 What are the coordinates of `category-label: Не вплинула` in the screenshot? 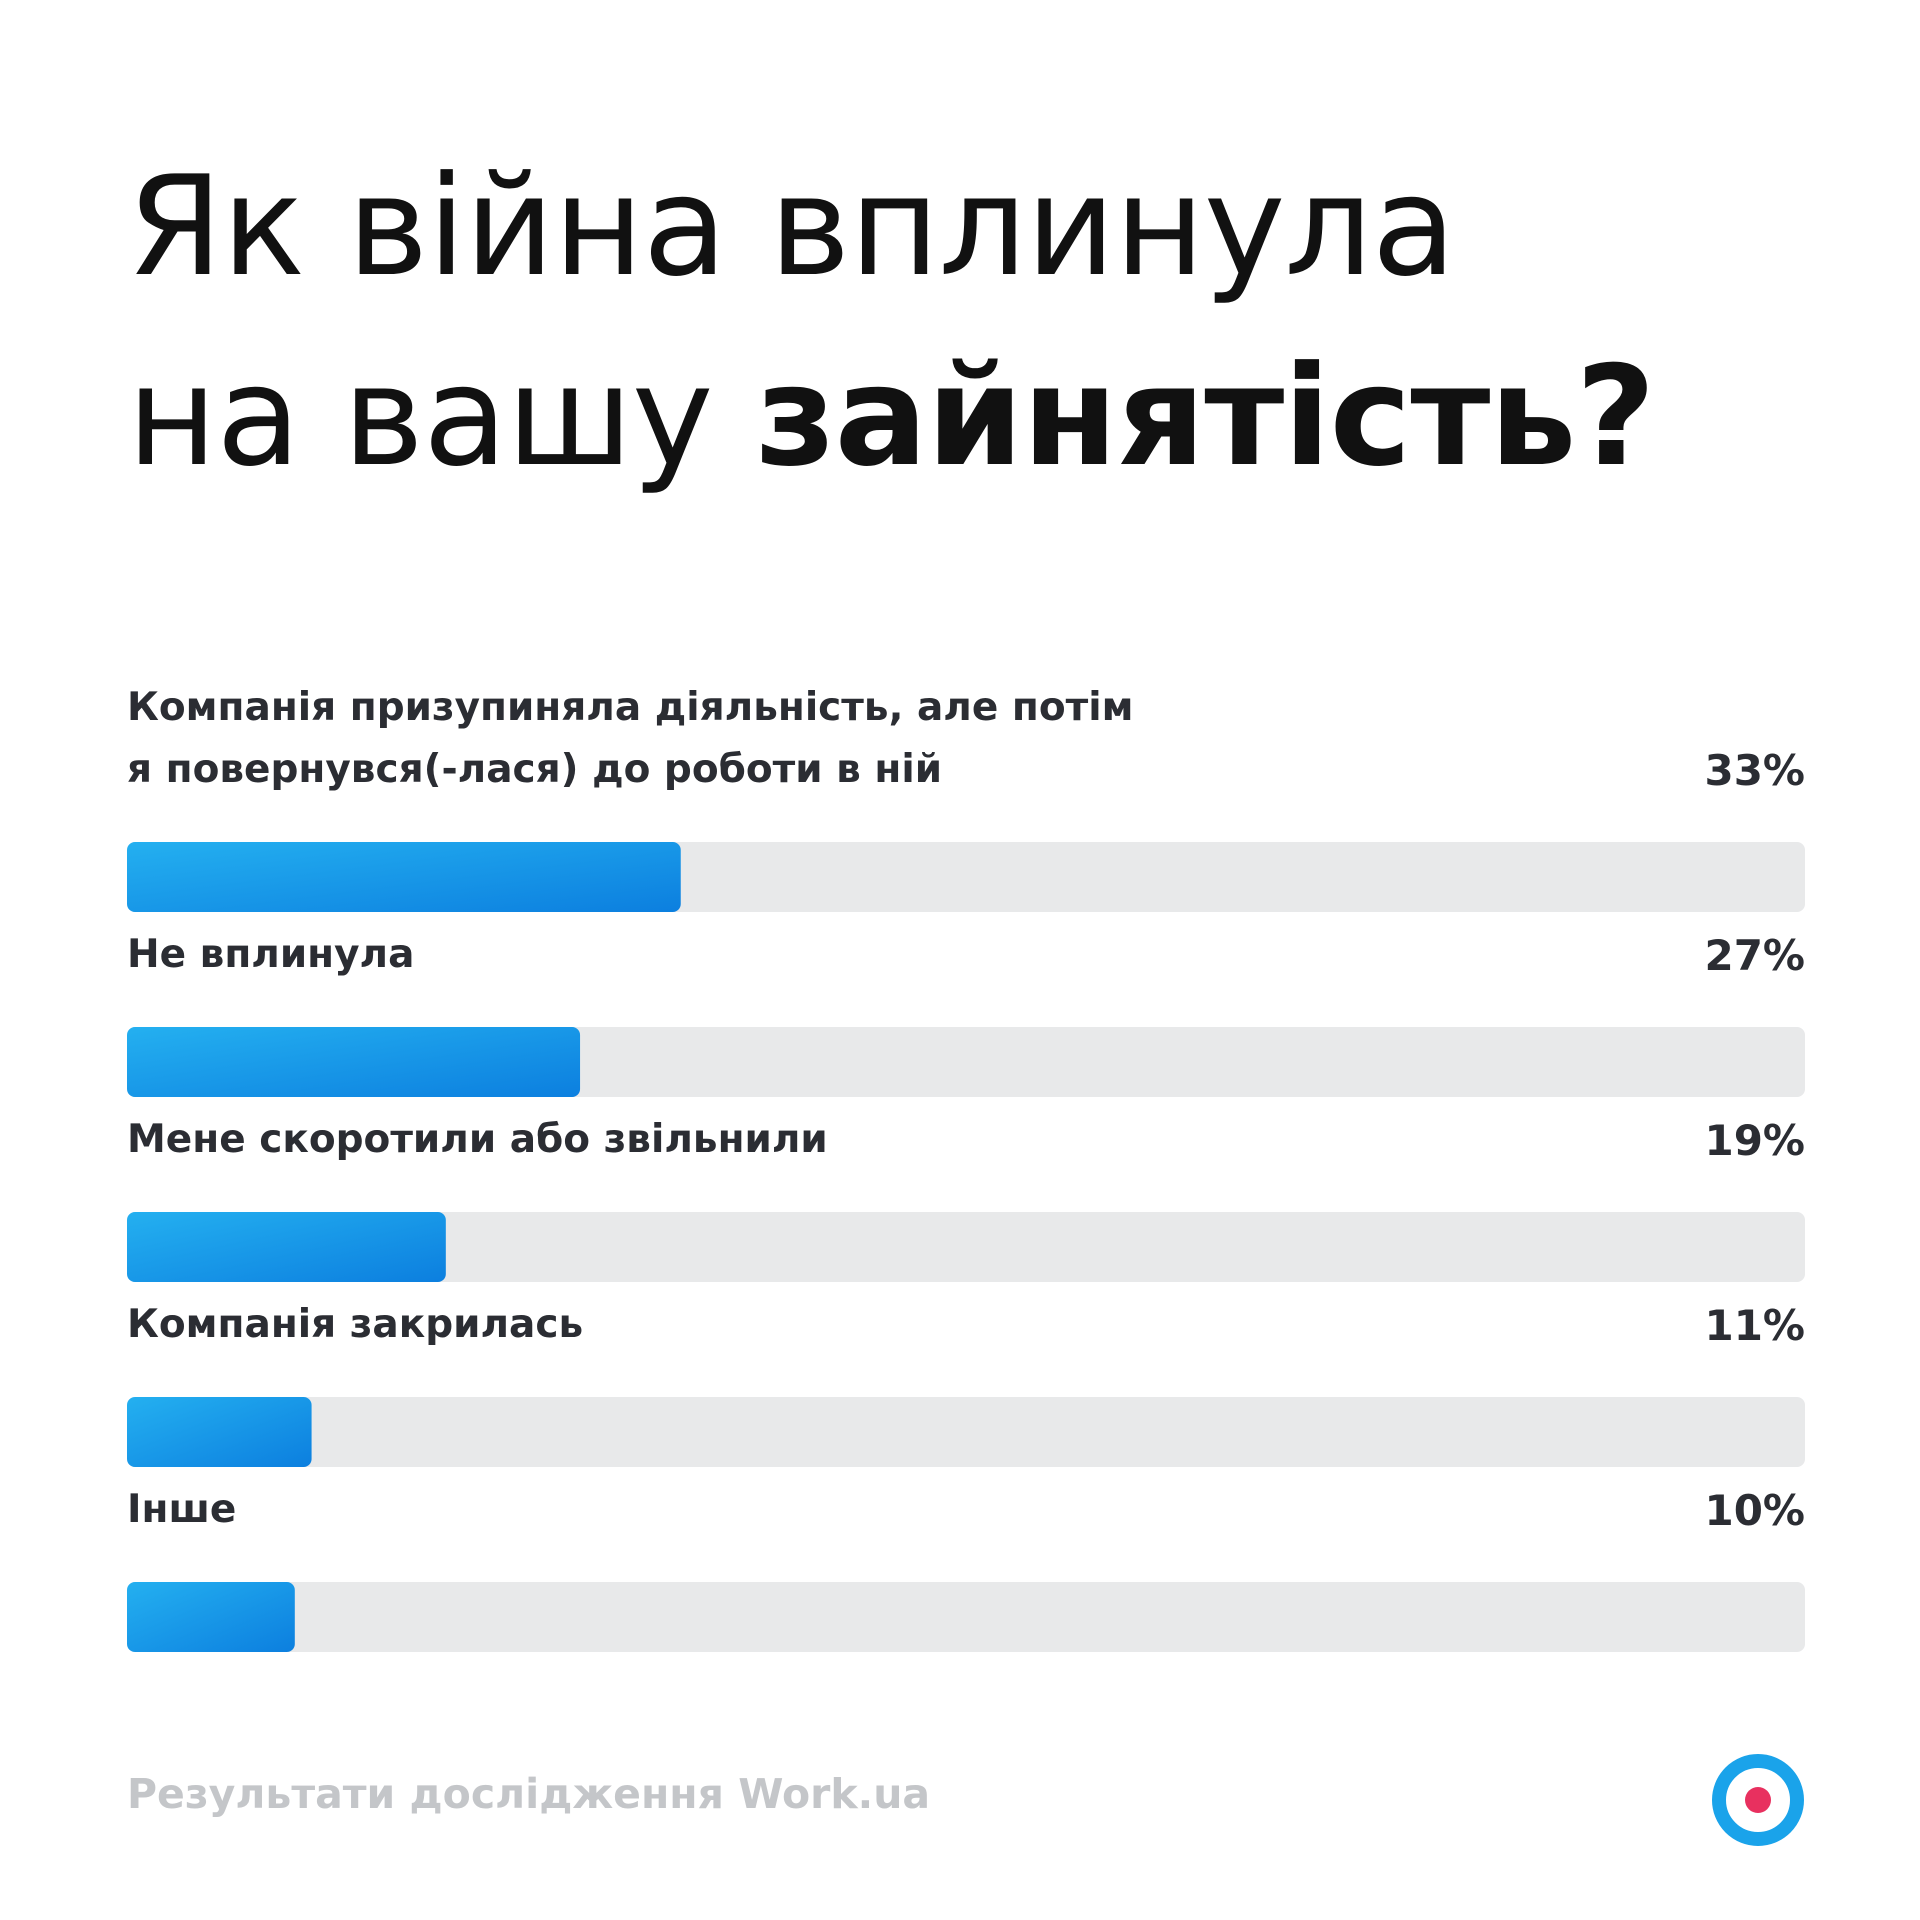 It's located at (270, 954).